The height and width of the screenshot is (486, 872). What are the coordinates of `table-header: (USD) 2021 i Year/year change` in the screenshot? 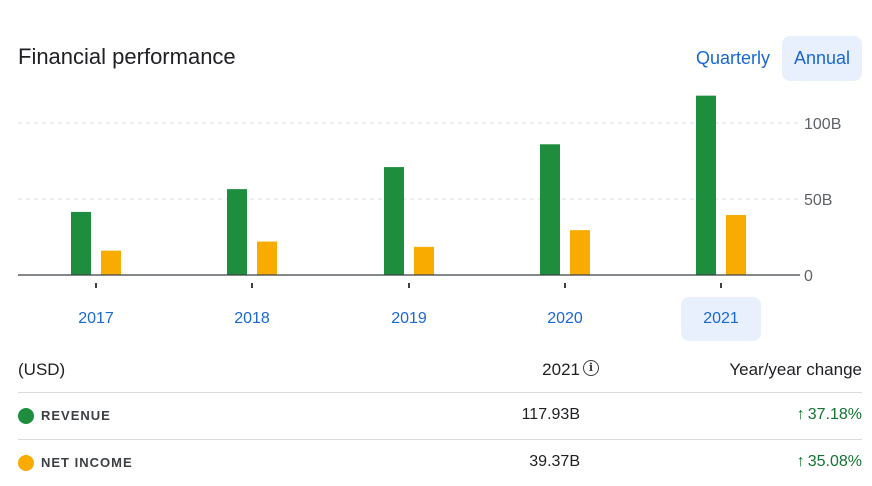 It's located at (440, 371).